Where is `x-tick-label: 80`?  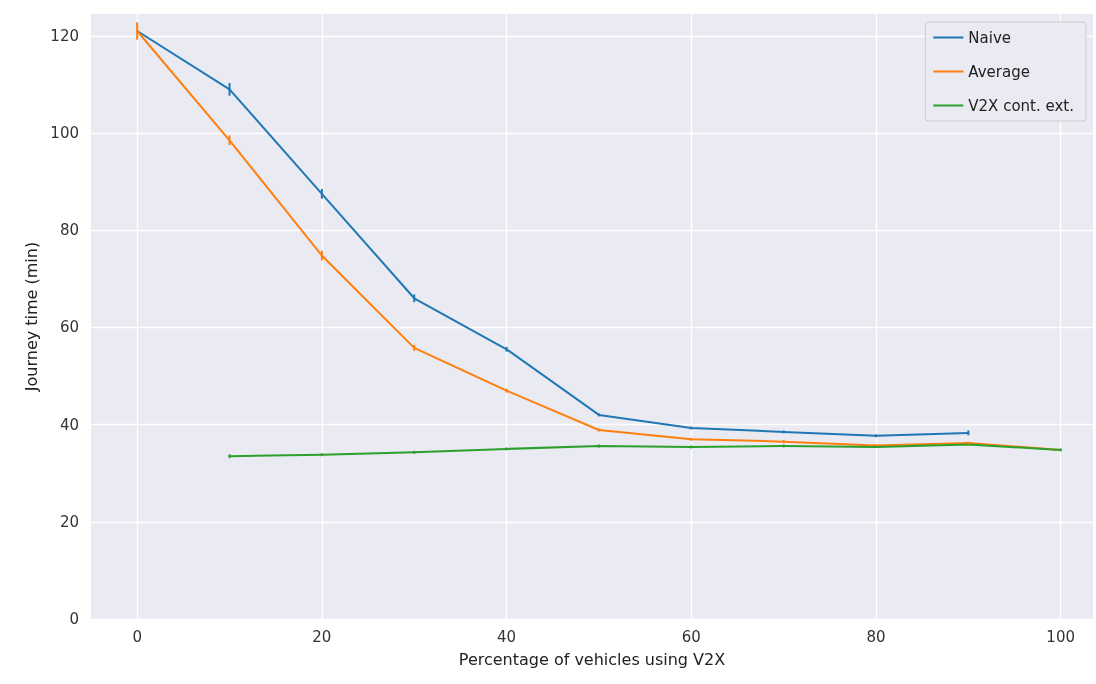
x-tick-label: 80 is located at coordinates (876, 636).